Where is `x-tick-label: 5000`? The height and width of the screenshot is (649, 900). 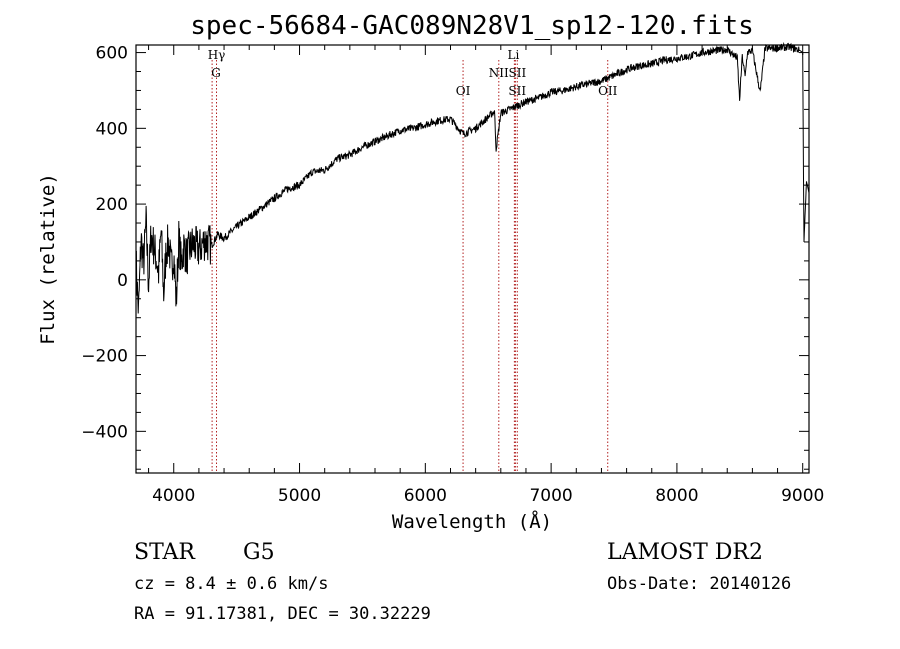
x-tick-label: 5000 is located at coordinates (299, 496).